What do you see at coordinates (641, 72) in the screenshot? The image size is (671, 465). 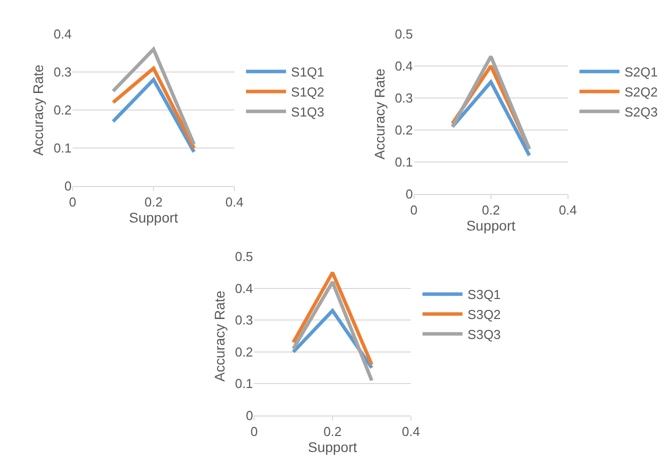 I see `legend-label: S2Q1` at bounding box center [641, 72].